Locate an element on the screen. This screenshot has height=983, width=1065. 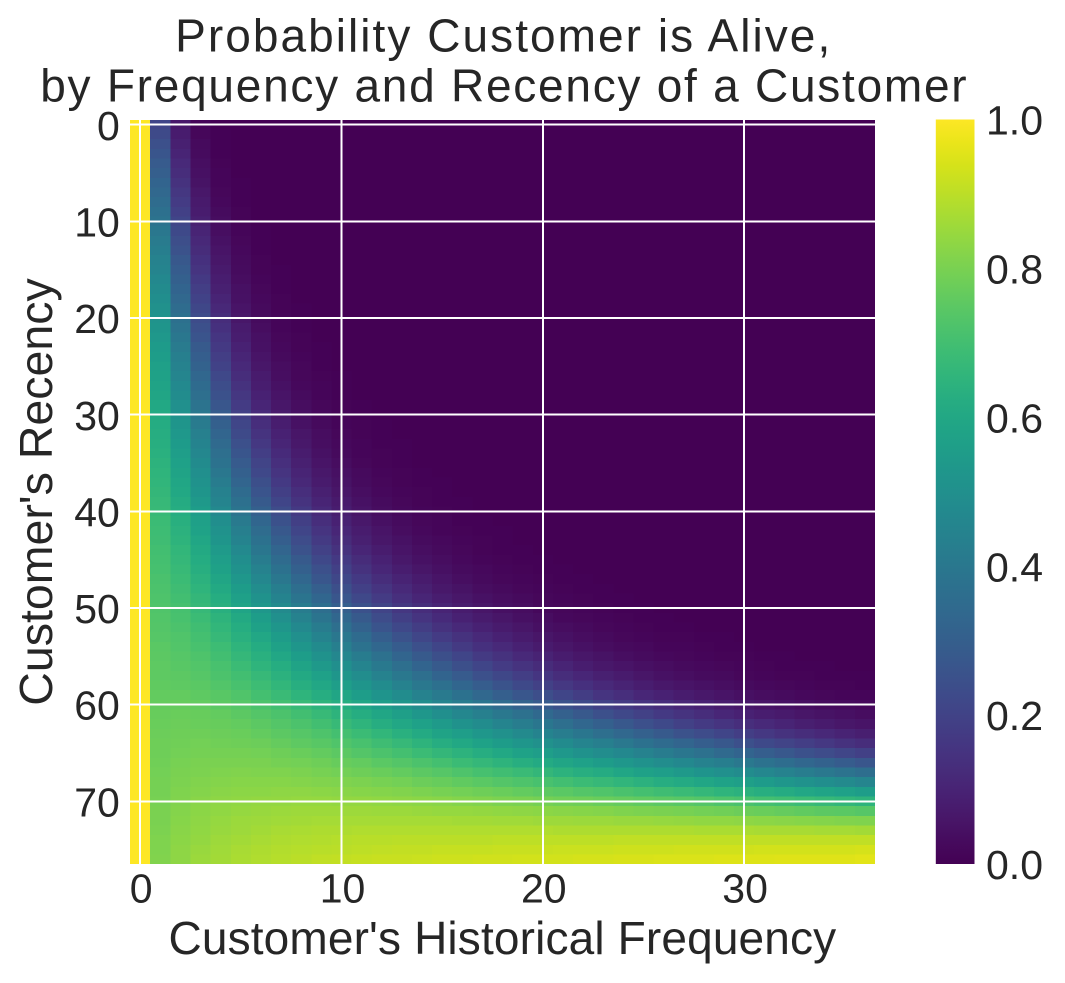
svg-text:Customer's Historical Frequenc: Customer's Historical Frequency is located at coordinates (502, 938).